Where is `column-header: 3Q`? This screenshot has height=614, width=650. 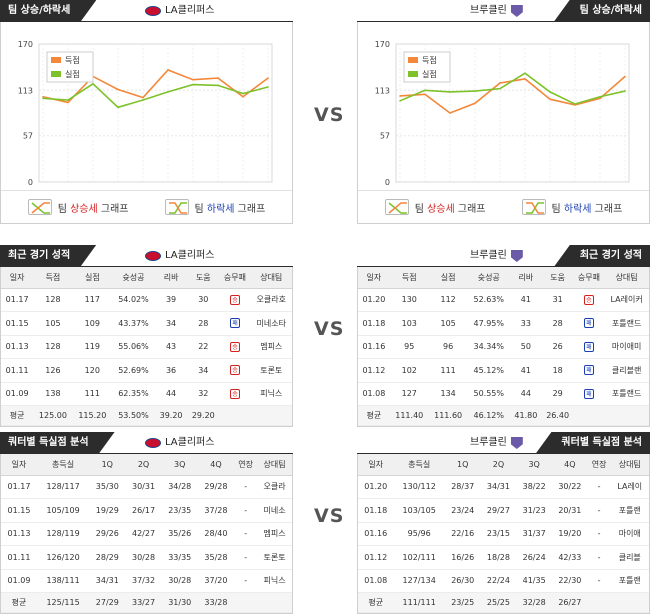 column-header: 3Q is located at coordinates (179, 465).